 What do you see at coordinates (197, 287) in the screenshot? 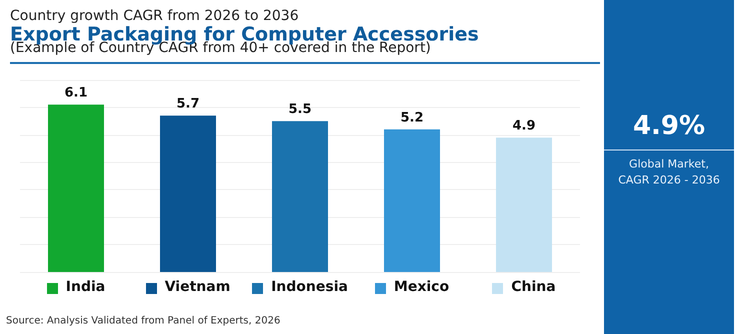
I see `x-tick-label: Vietnam` at bounding box center [197, 287].